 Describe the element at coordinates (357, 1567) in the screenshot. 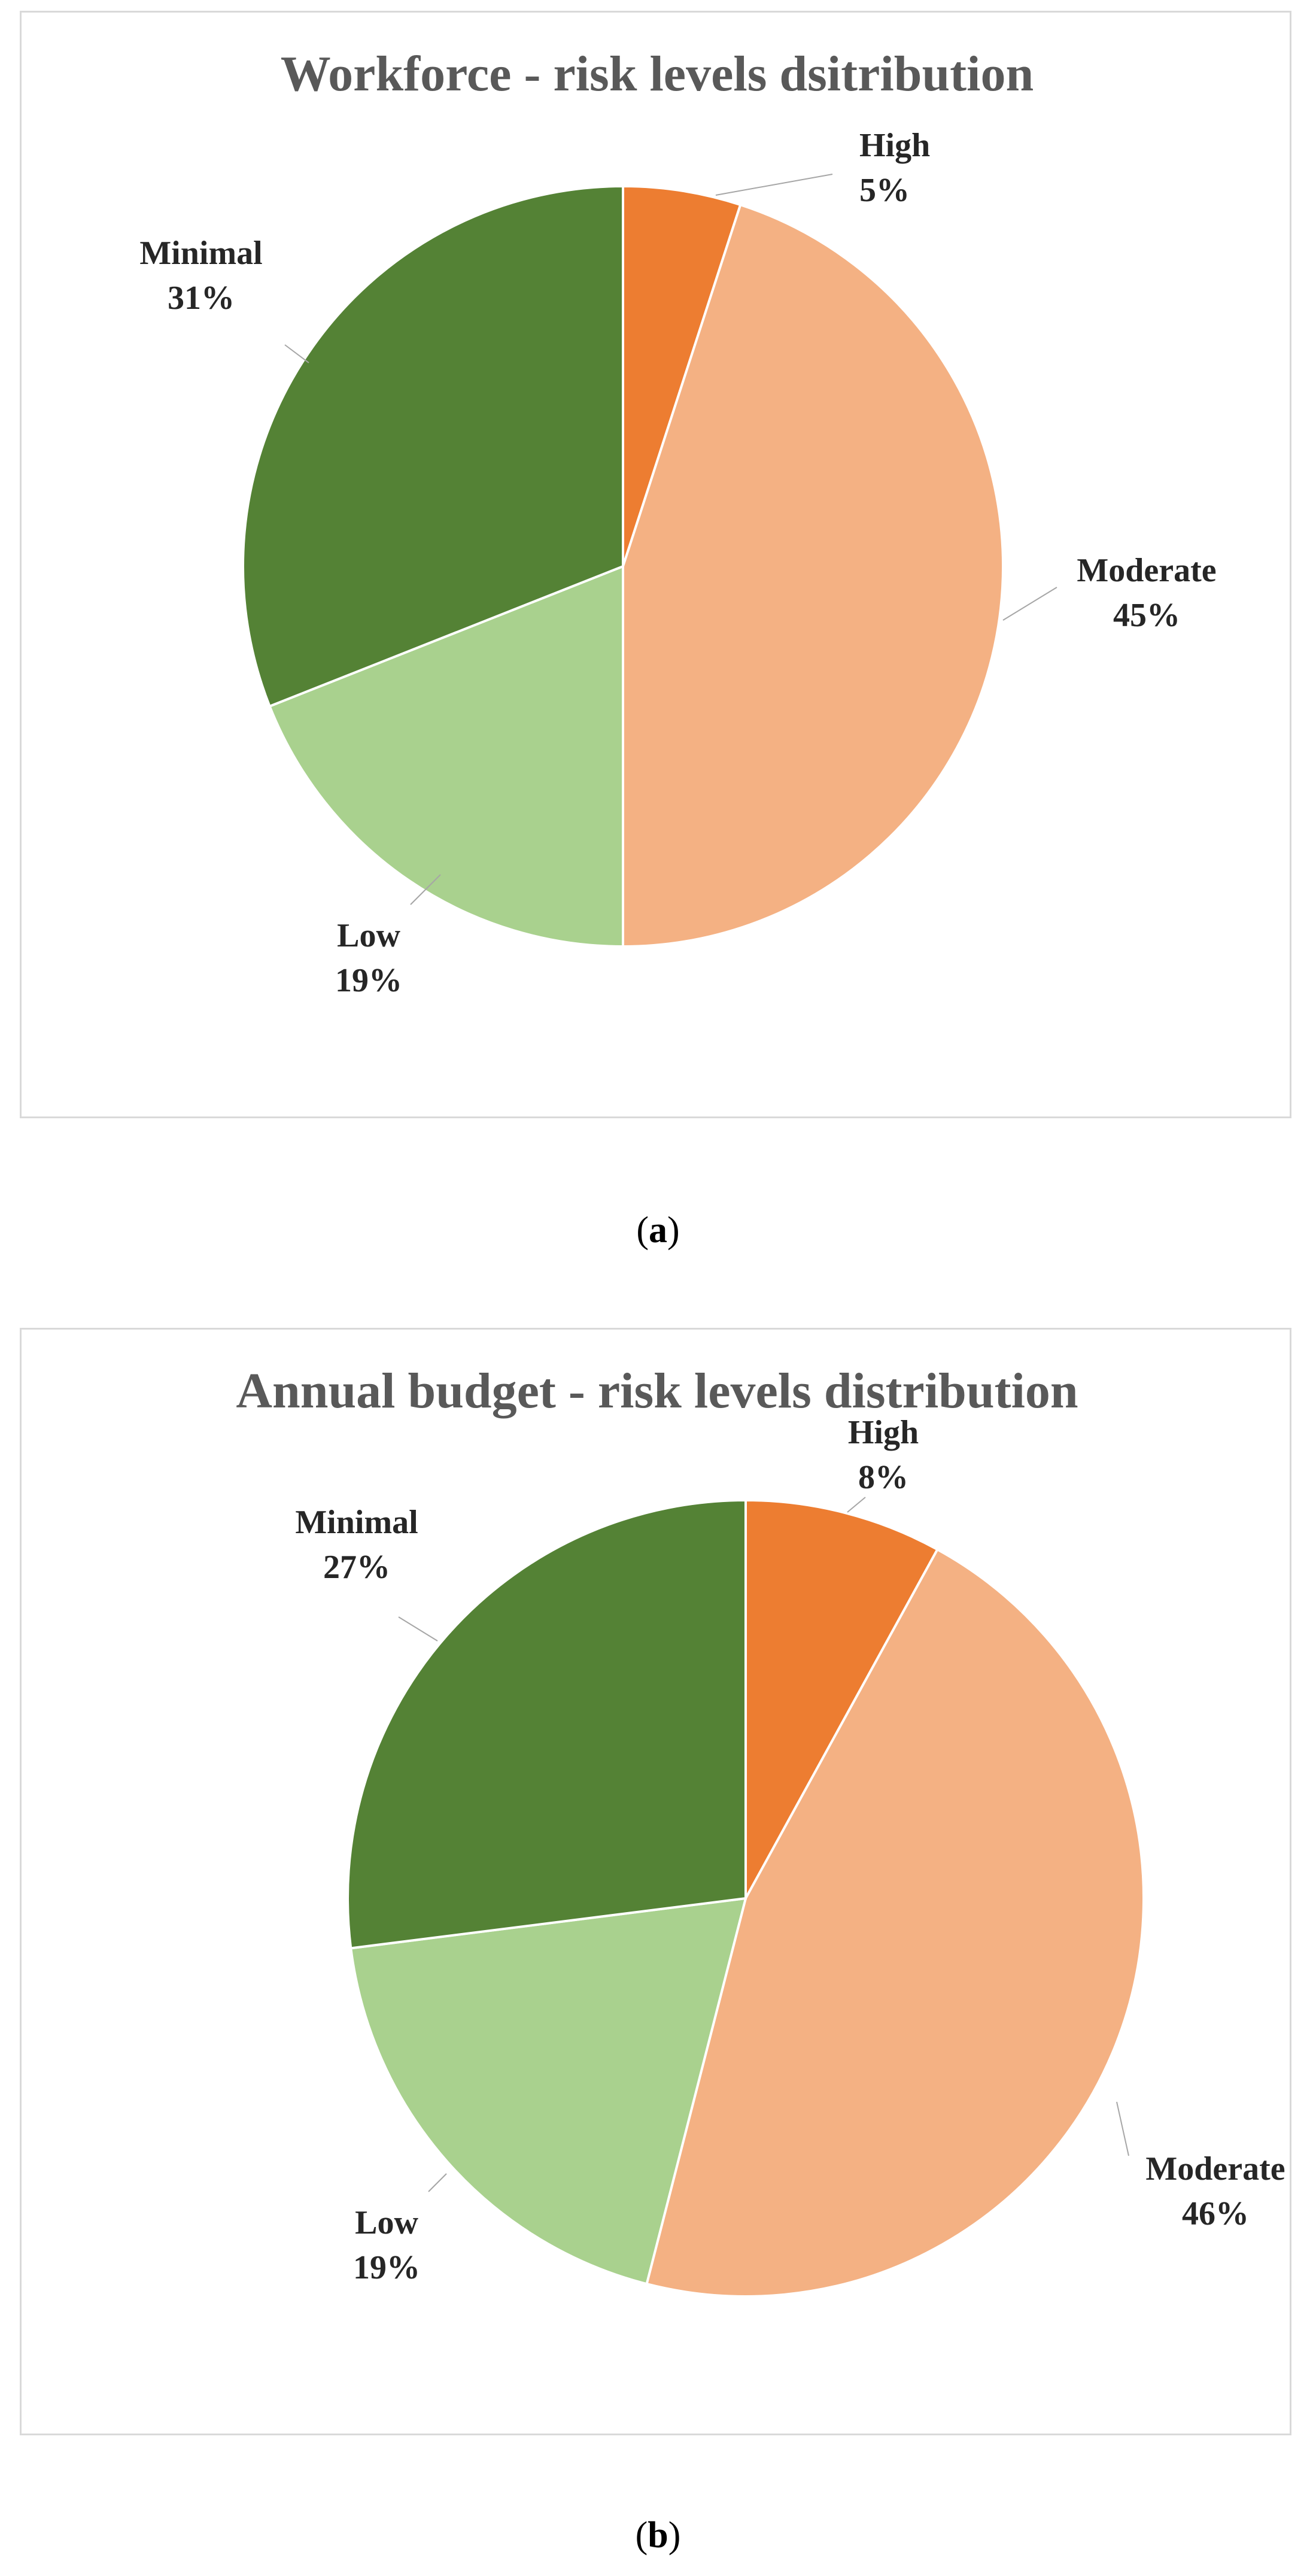

I see `slice-percent-minimal: 27%` at that location.